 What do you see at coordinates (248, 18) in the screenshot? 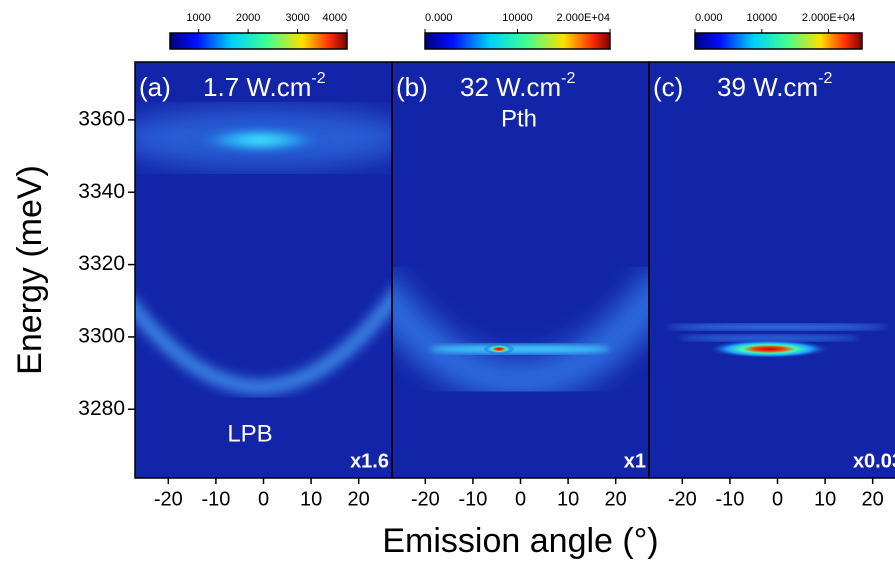
I see `colorbar-tick-label: 2000` at bounding box center [248, 18].